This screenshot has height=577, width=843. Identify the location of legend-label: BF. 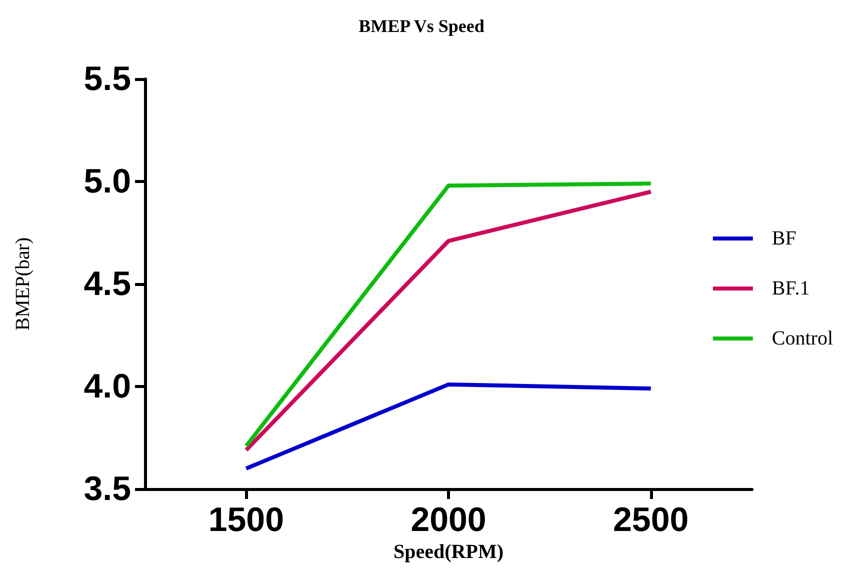
(784, 239).